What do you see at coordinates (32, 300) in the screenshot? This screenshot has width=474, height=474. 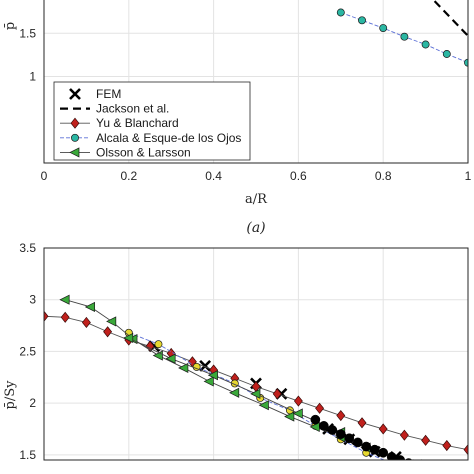 I see `y-tick-label: 3` at bounding box center [32, 300].